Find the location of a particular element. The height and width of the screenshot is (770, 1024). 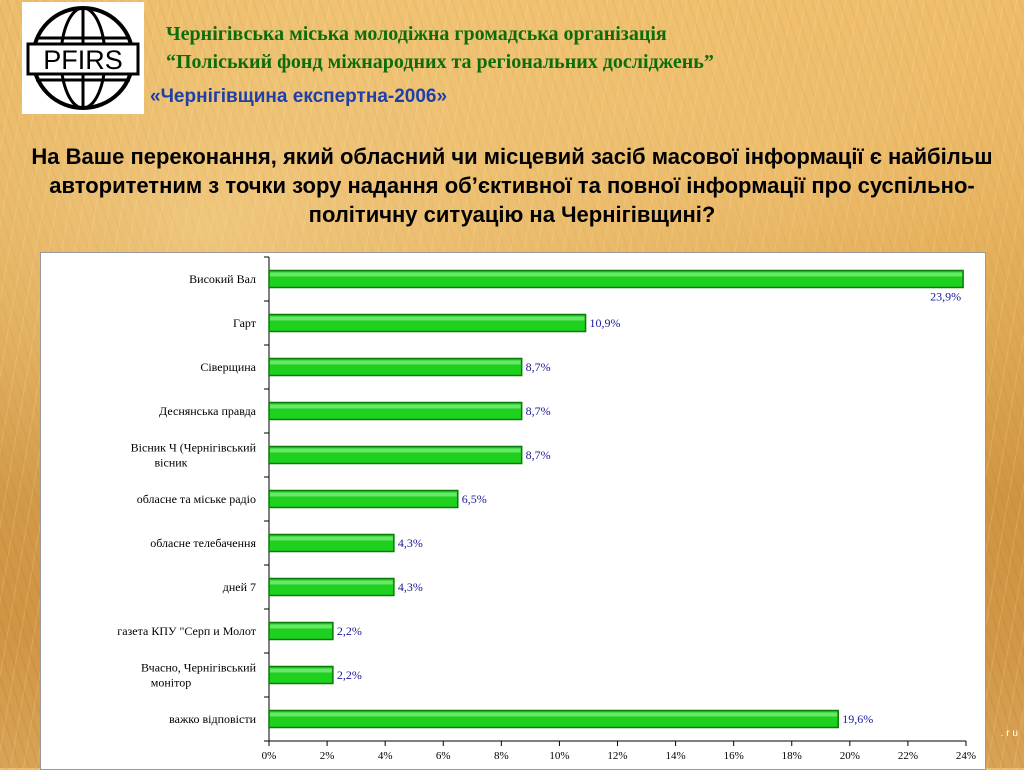

x-tick-label: 16% is located at coordinates (734, 756).